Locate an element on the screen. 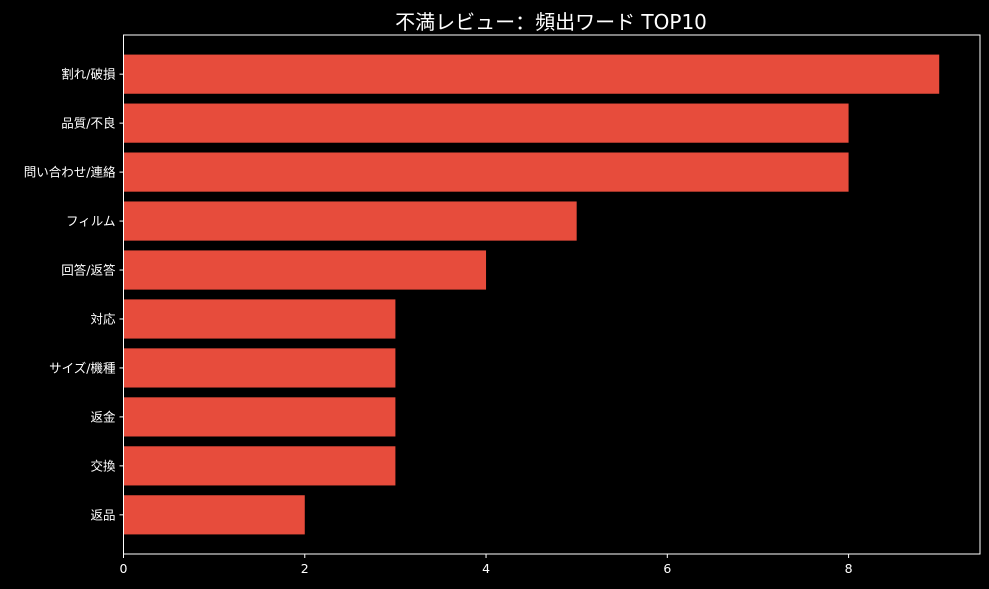  x-tick-label-8: 8 is located at coordinates (849, 568).